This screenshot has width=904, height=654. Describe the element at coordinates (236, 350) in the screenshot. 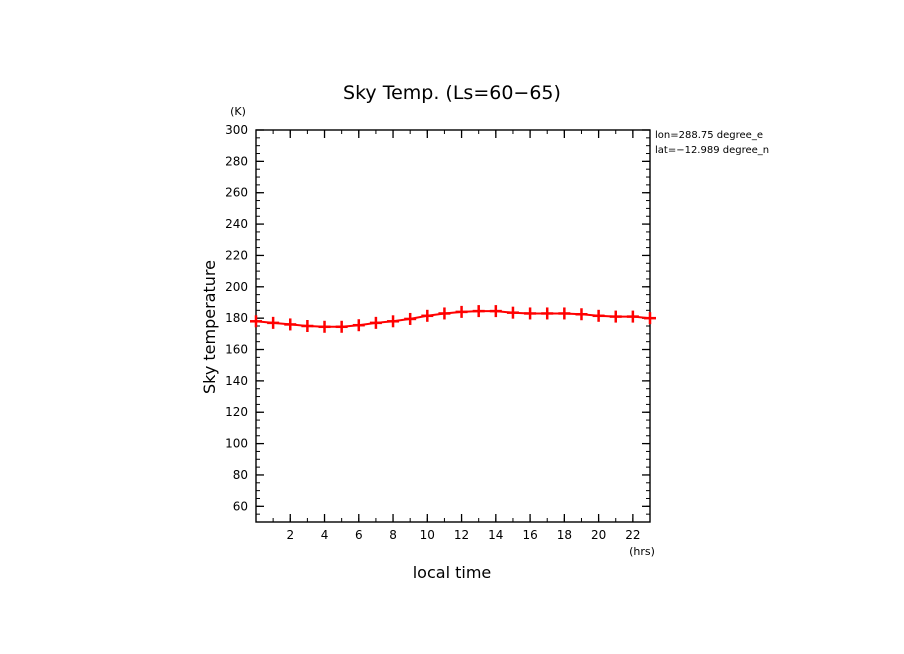

I see `y-tick-label: 160` at that location.